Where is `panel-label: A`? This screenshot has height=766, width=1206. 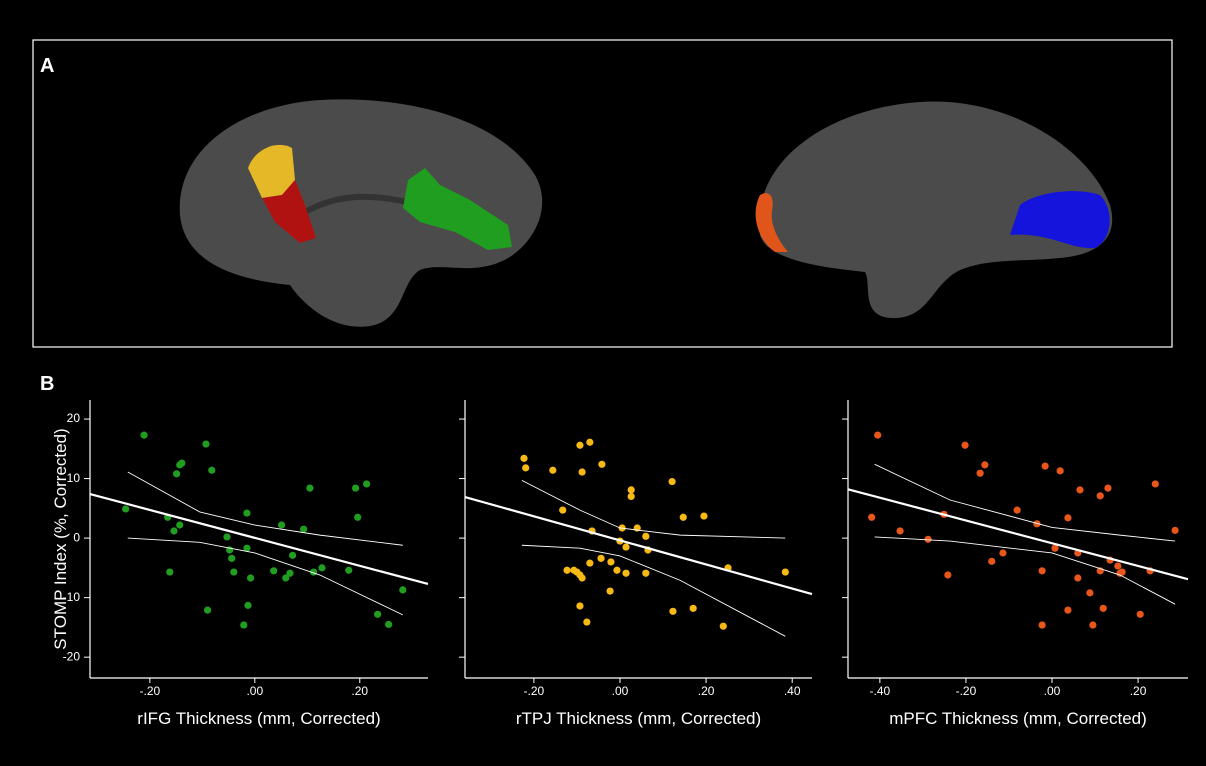
panel-label: A is located at coordinates (47, 66).